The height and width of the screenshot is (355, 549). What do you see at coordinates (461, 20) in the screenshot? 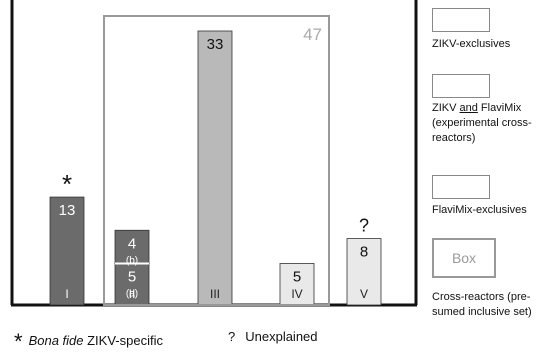
I see `legend-swatch-zikv-exclusives` at bounding box center [461, 20].